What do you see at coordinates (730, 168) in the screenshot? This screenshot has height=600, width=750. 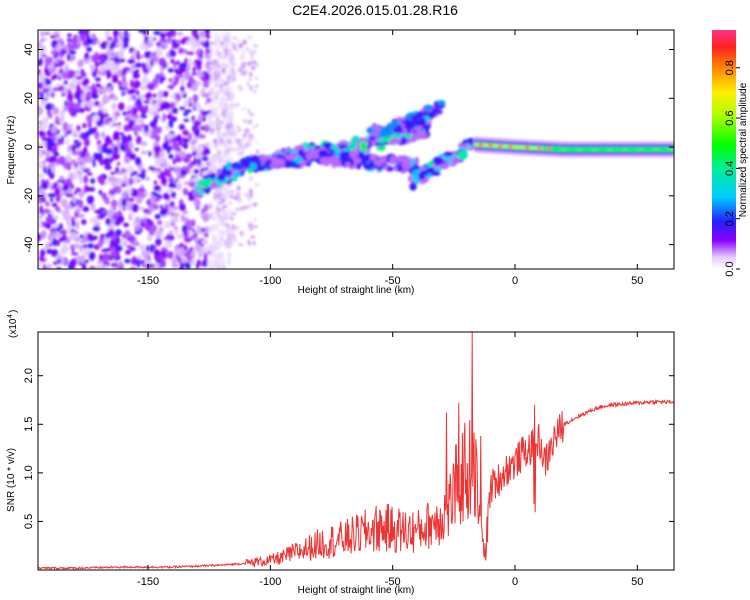 I see `colorbar-tick-label: 0.4` at bounding box center [730, 168].